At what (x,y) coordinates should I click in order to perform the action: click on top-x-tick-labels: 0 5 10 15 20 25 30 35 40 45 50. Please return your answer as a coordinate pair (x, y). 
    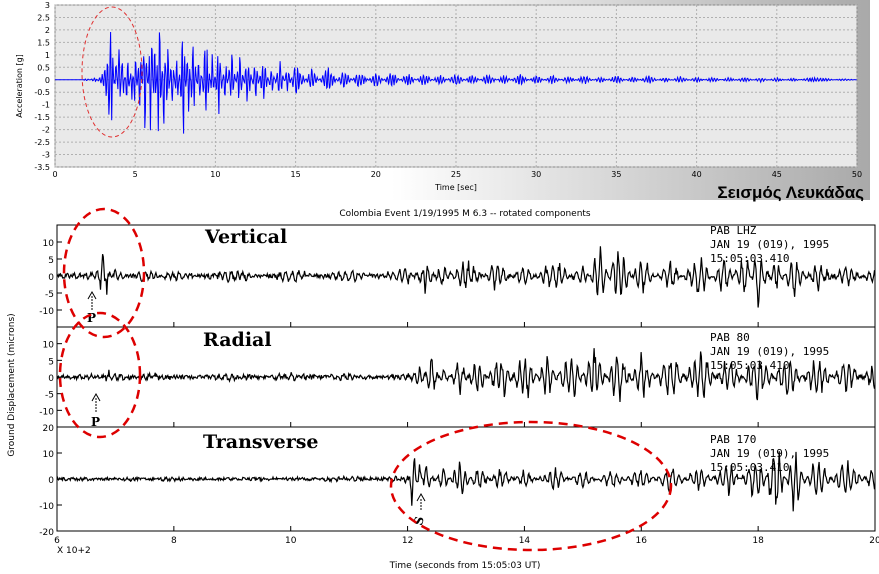
    Looking at the image, I should click on (457, 174).